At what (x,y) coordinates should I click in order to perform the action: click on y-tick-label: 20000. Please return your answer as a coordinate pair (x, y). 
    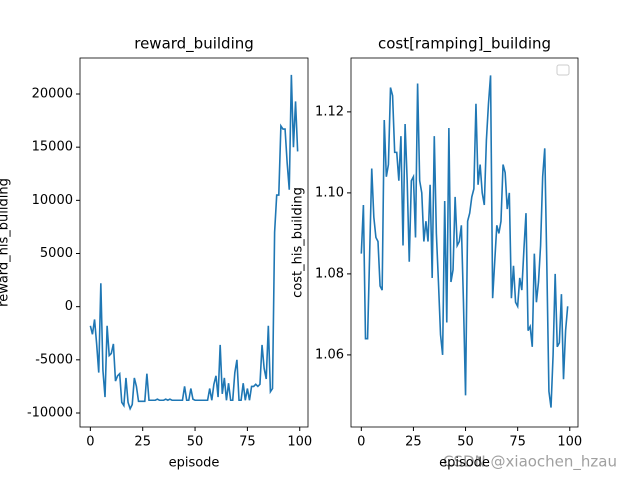
    Looking at the image, I should click on (52, 94).